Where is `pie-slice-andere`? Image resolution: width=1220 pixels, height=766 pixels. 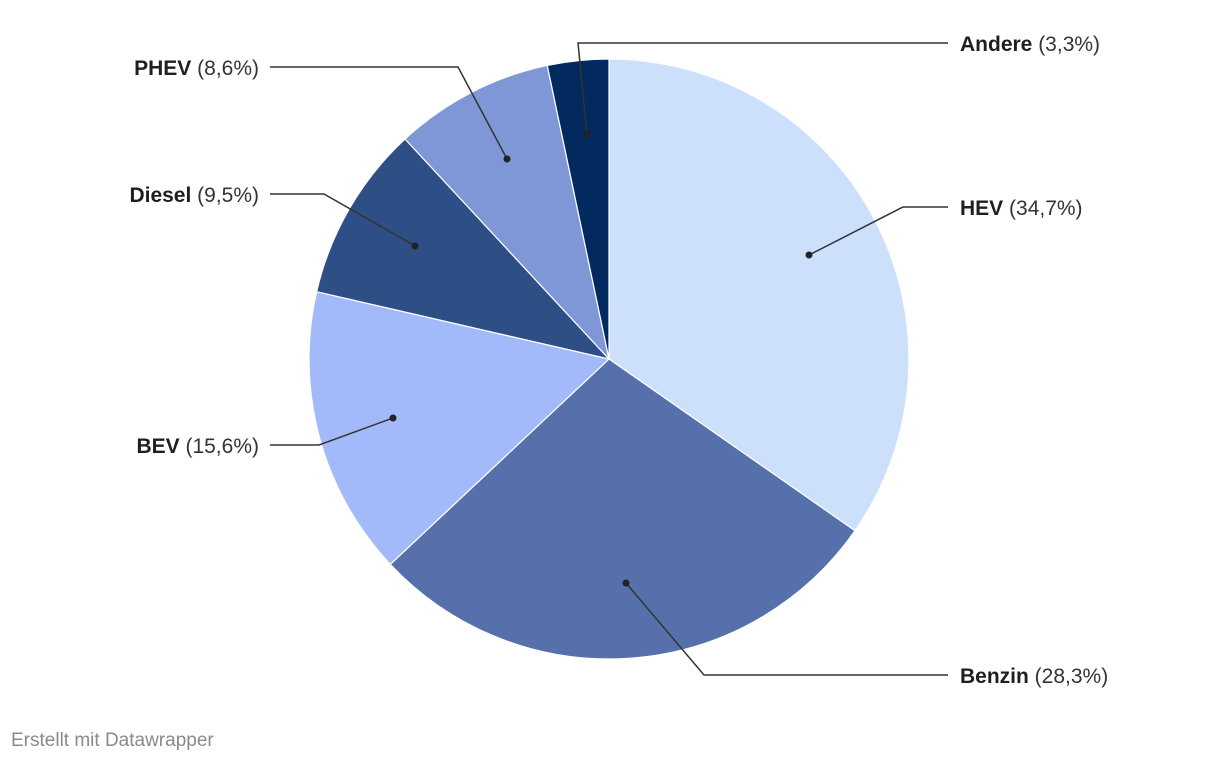 pie-slice-andere is located at coordinates (578, 209).